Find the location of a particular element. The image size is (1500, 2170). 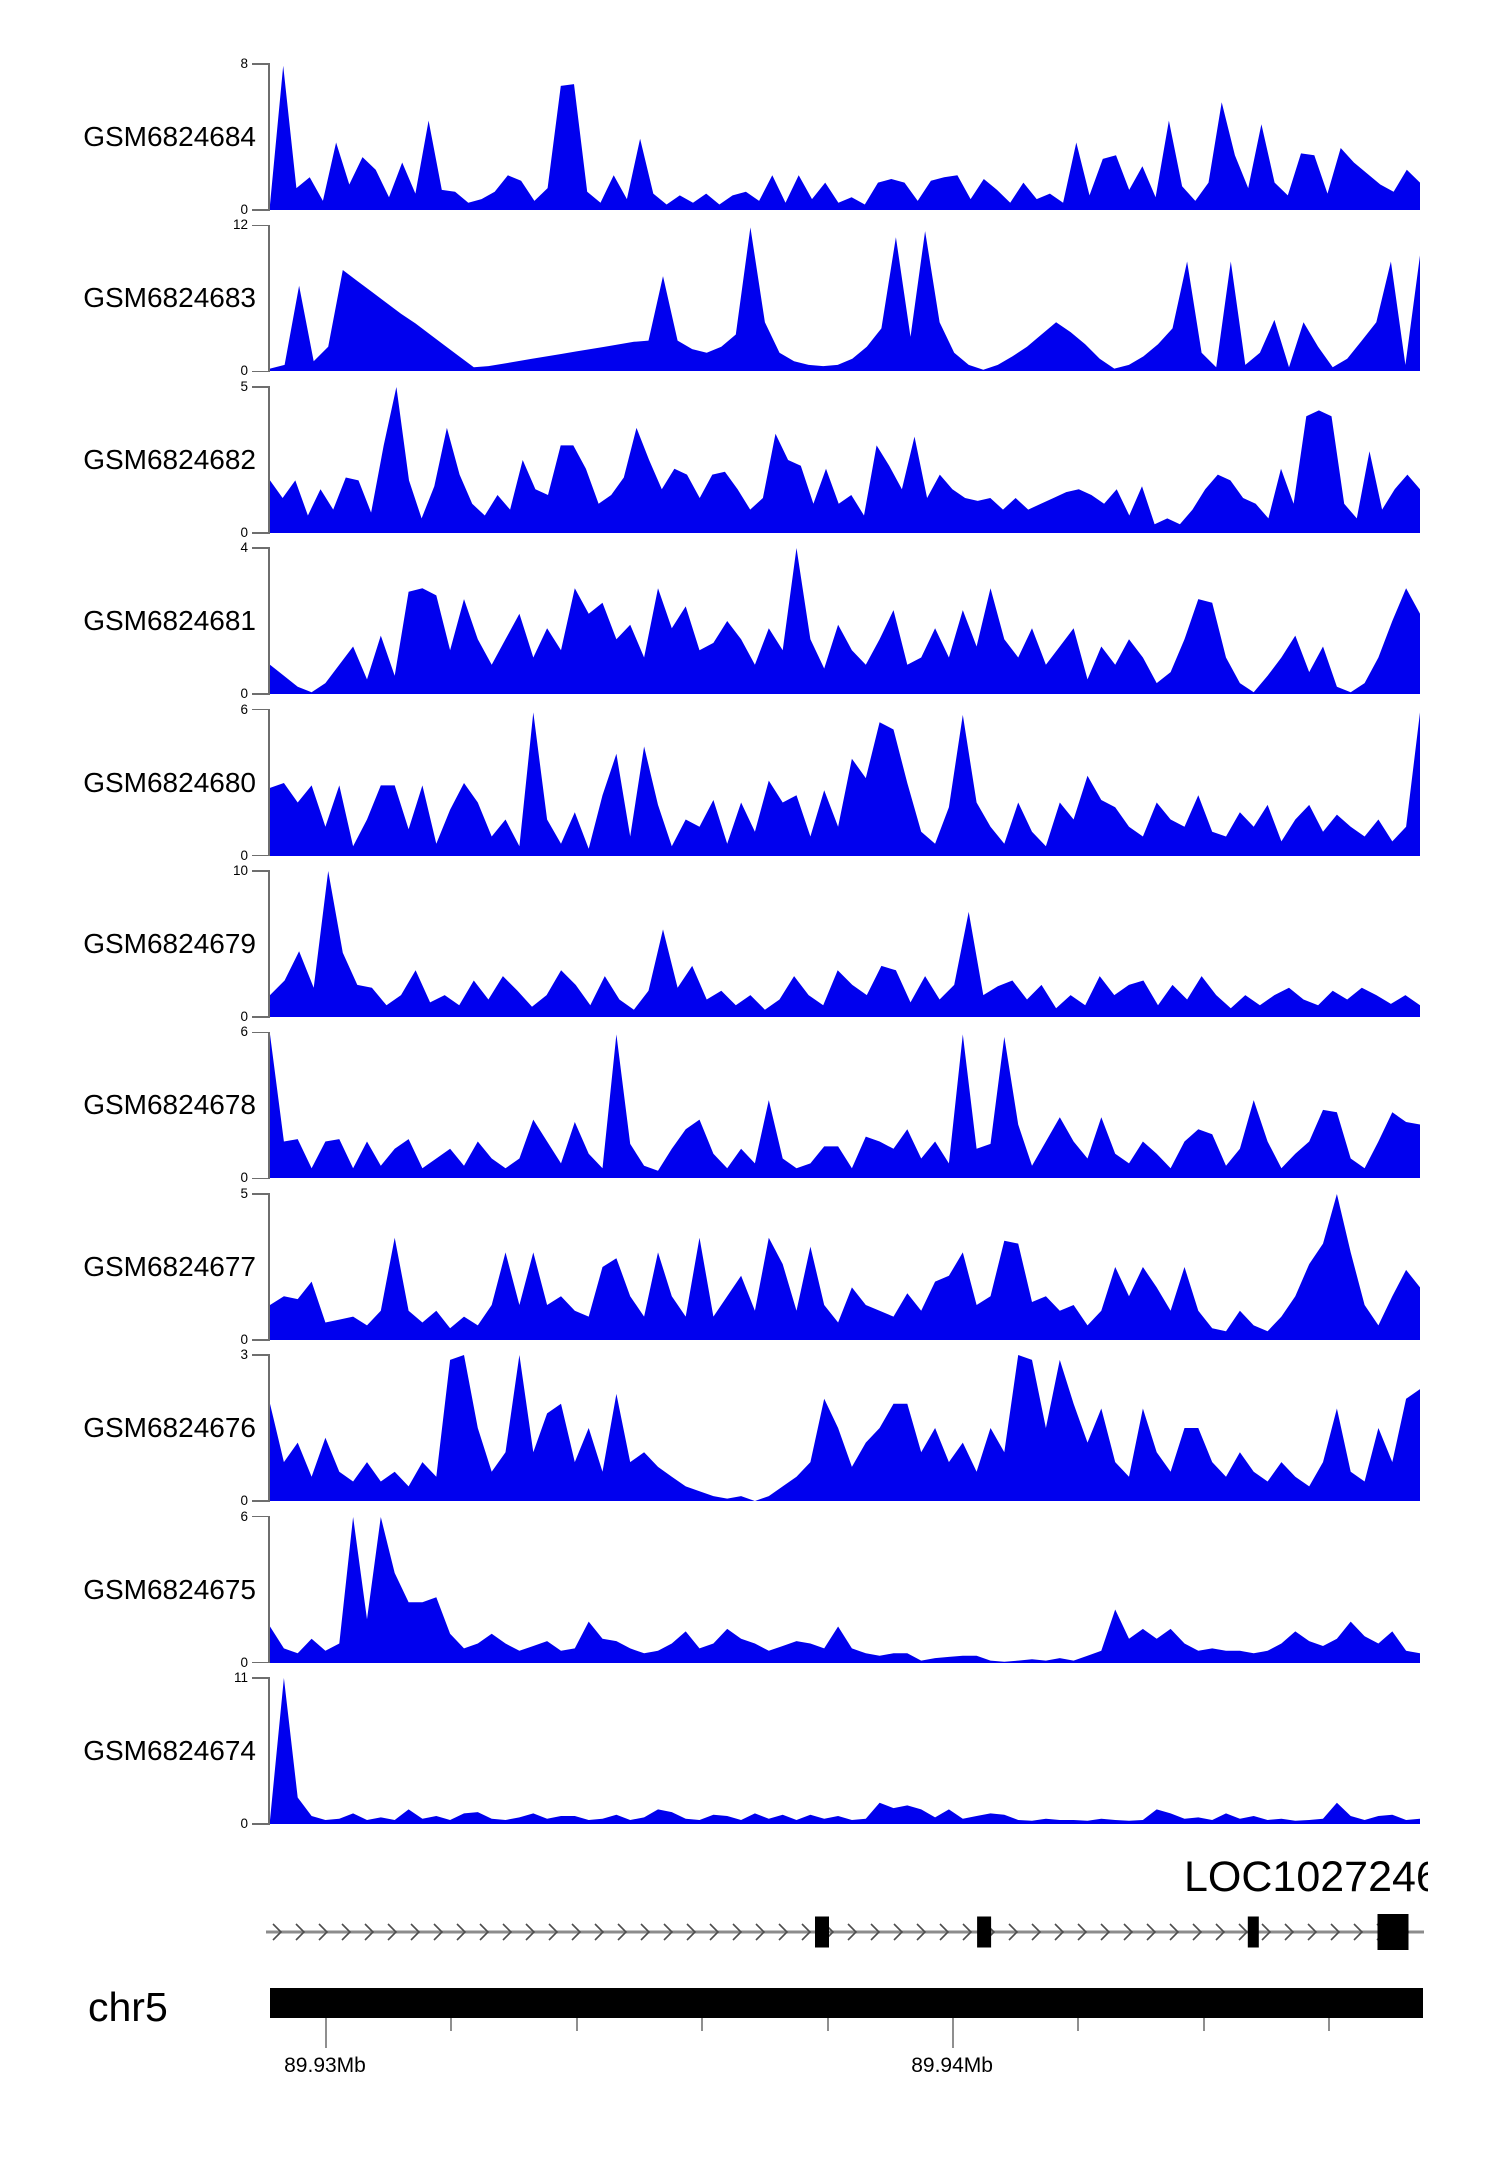

track-label: GSM6824684 is located at coordinates (169, 136).